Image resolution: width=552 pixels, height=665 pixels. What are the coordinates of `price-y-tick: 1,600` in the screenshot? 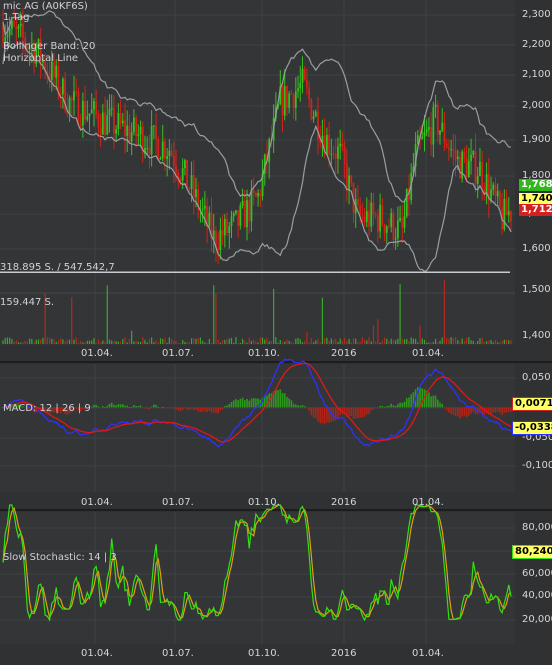 It's located at (536, 248).